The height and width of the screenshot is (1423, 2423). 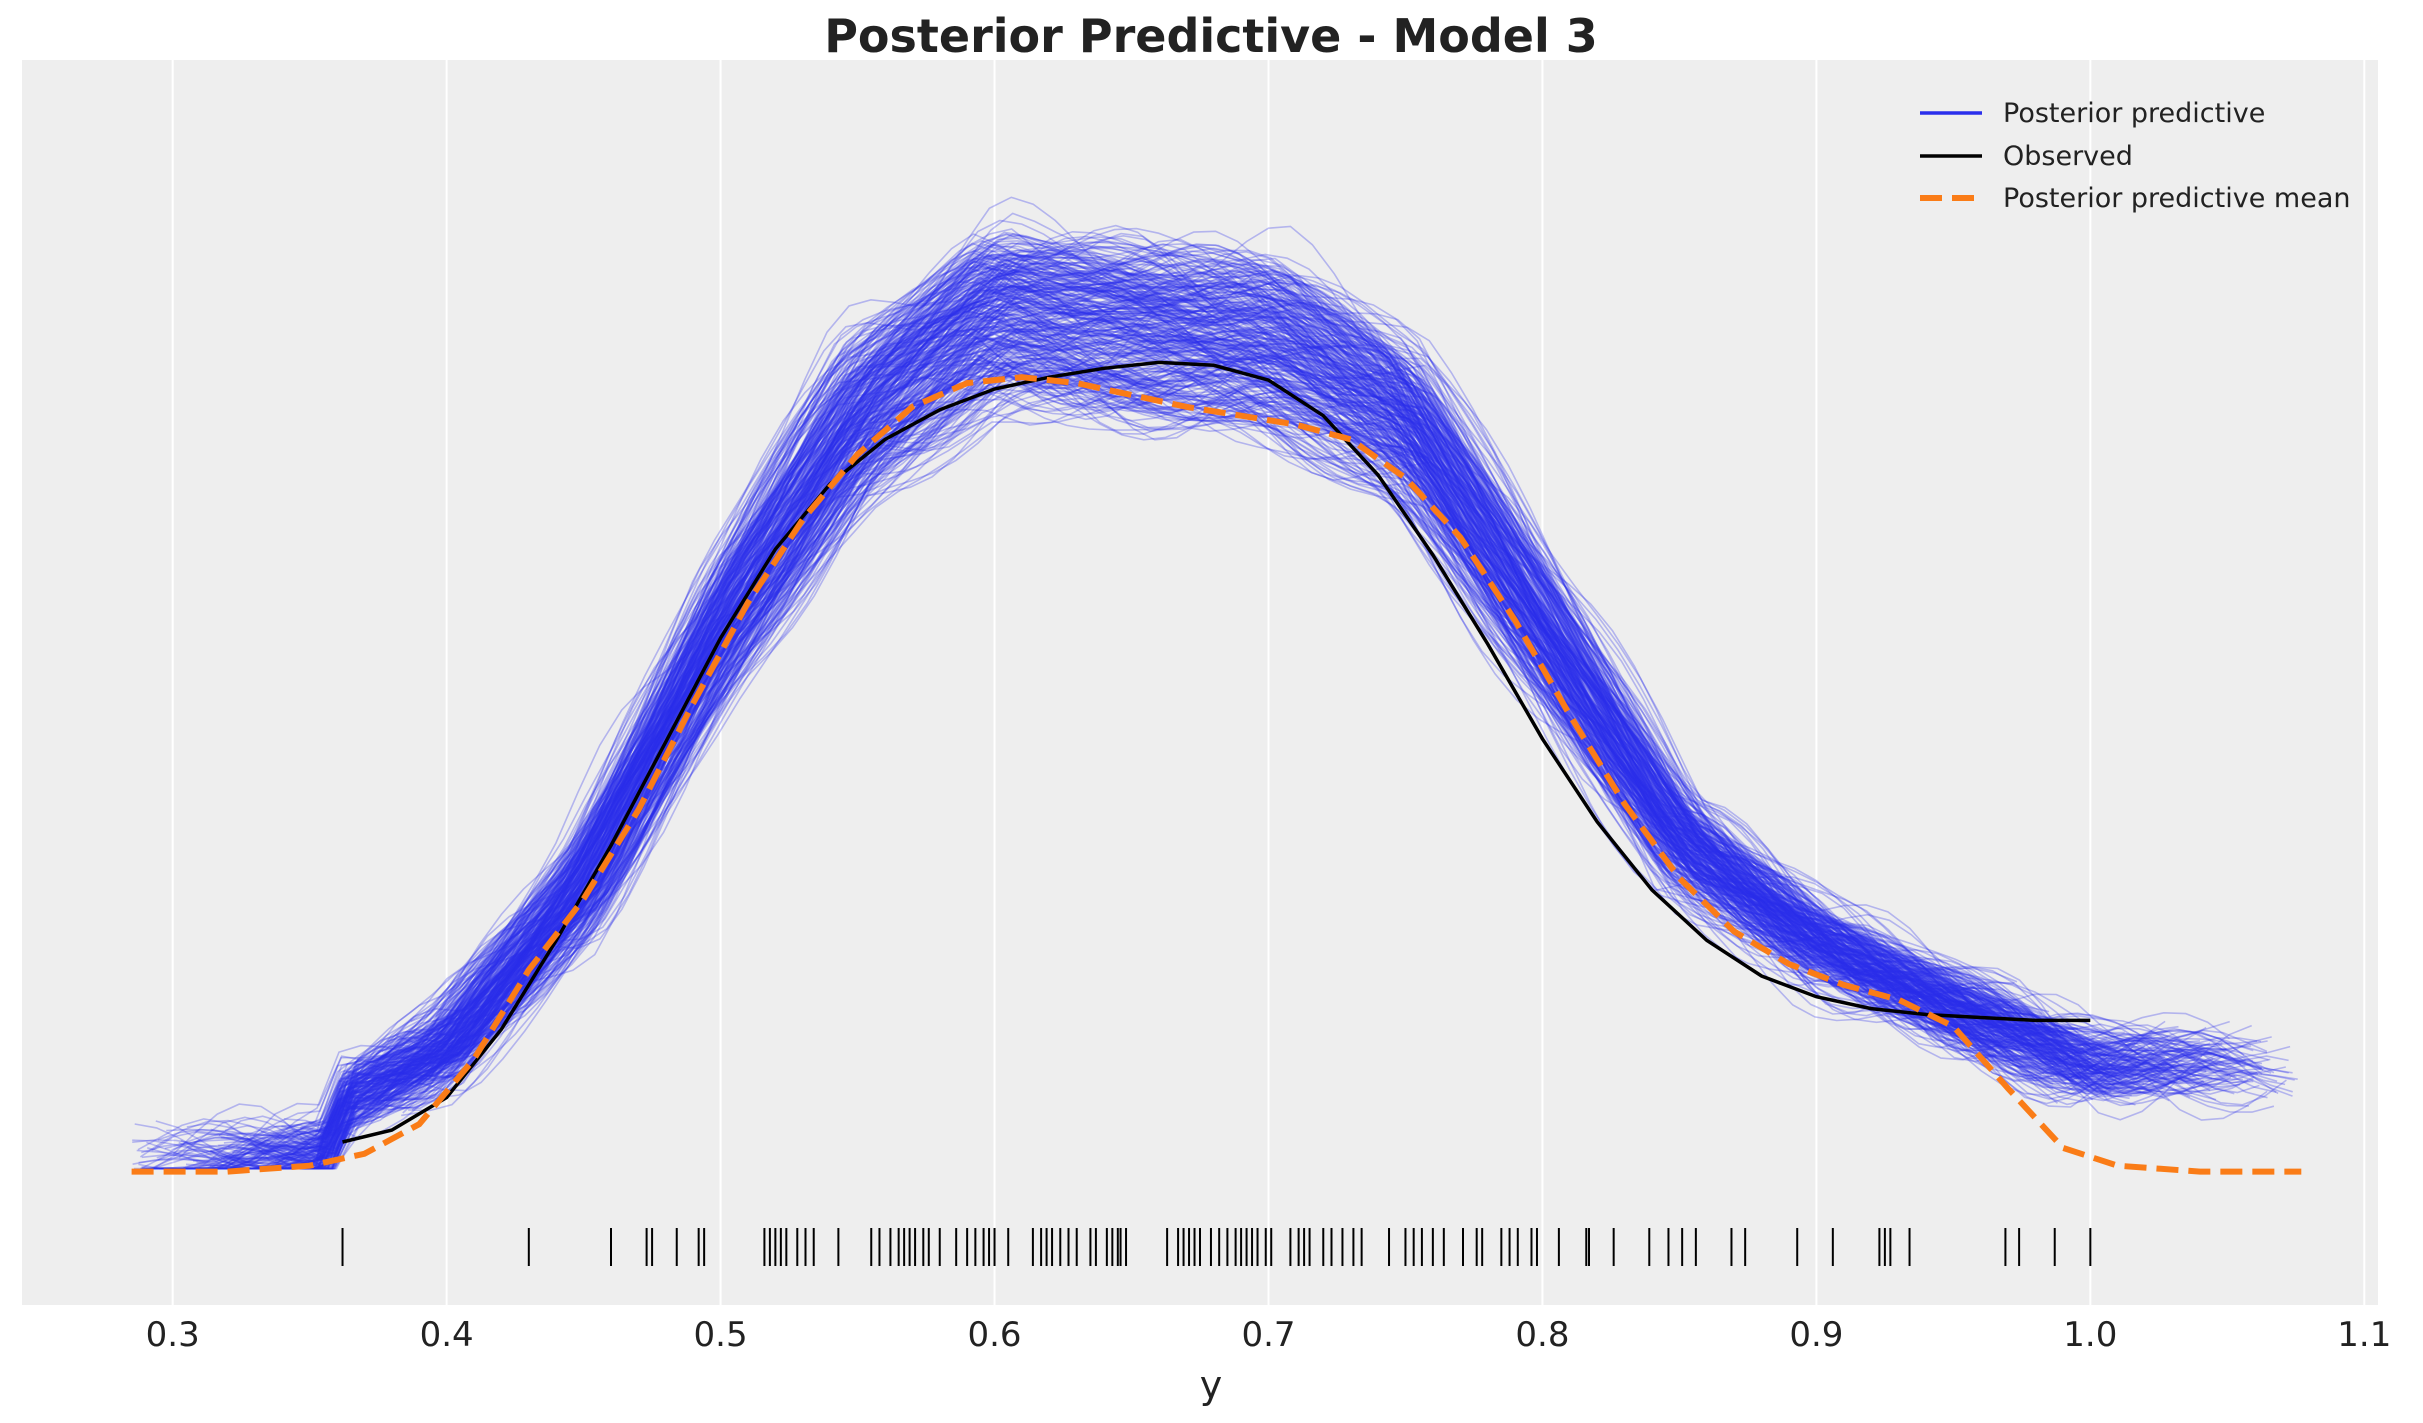 I want to click on x-tick-label: 0.6, so click(x=994, y=1335).